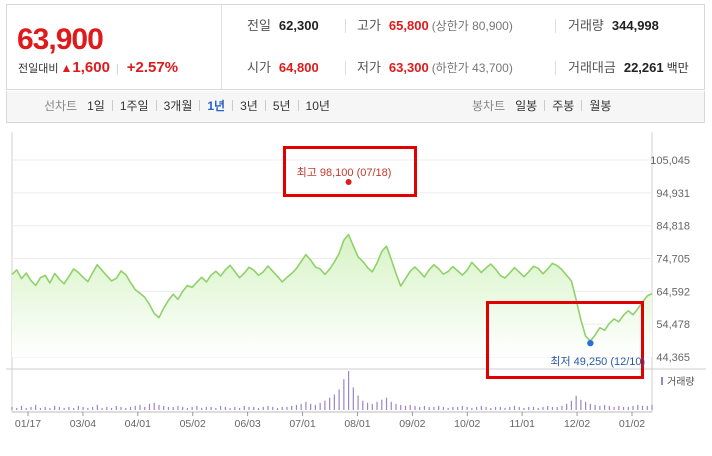  Describe the element at coordinates (178, 106) in the screenshot. I see `tab-3-months: 3개월` at that location.